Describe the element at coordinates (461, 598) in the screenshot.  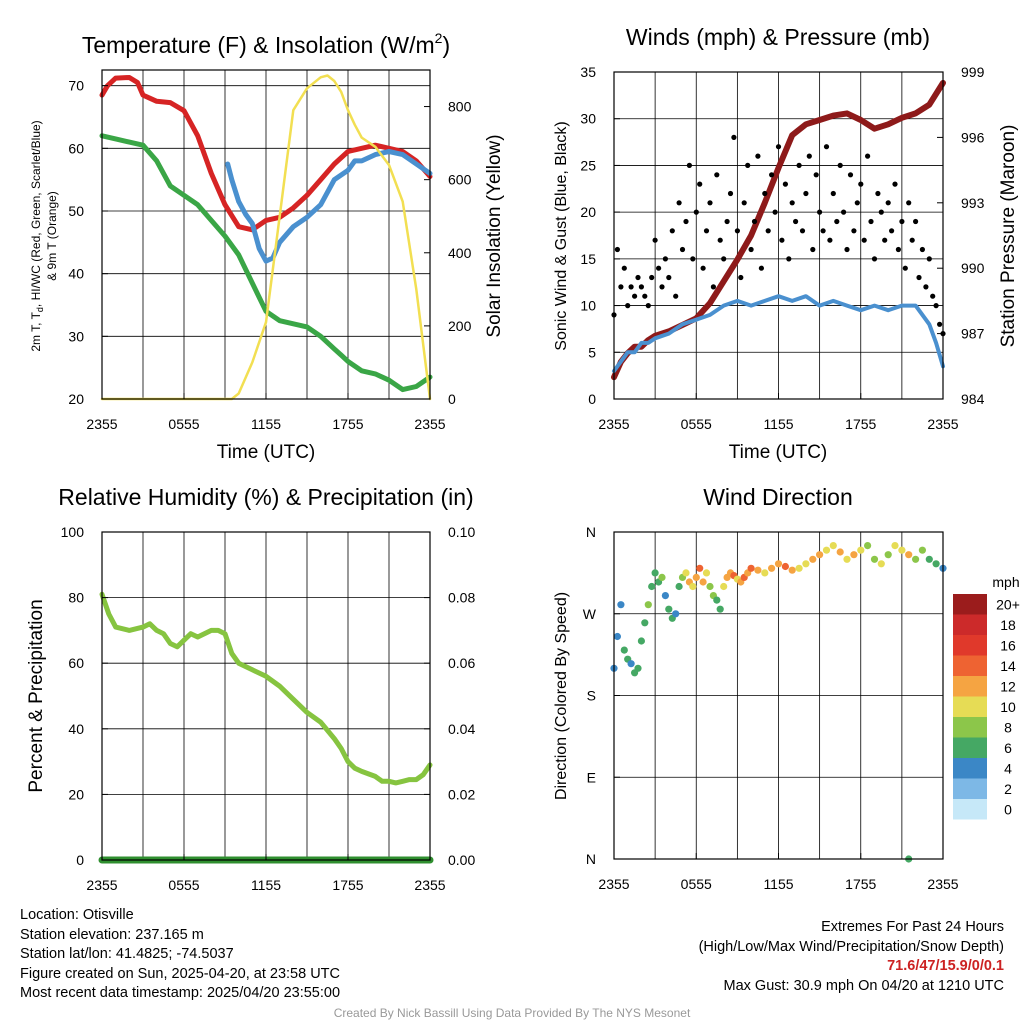
I see `humidity-right-tick-label: 0.08` at that location.